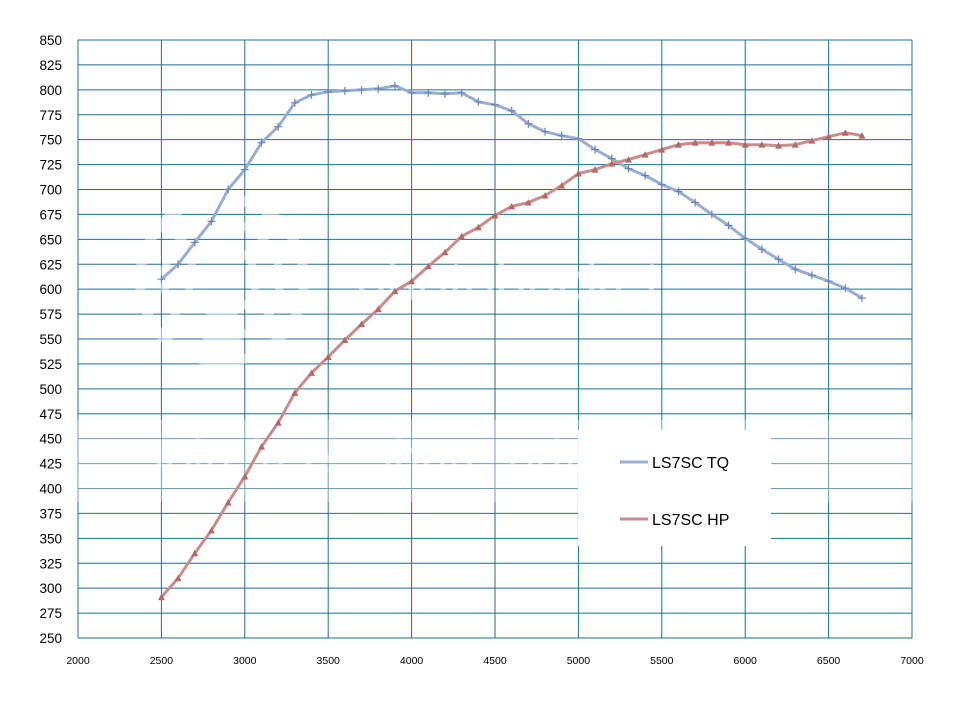 The height and width of the screenshot is (720, 960). I want to click on y-tick-label: 325, so click(50, 563).